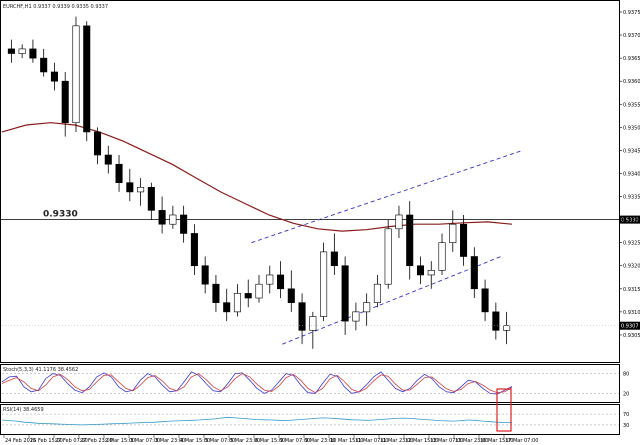 Image resolution: width=640 pixels, height=445 pixels. I want to click on x-tick-label: 3 Mar 23:00, so click(170, 441).